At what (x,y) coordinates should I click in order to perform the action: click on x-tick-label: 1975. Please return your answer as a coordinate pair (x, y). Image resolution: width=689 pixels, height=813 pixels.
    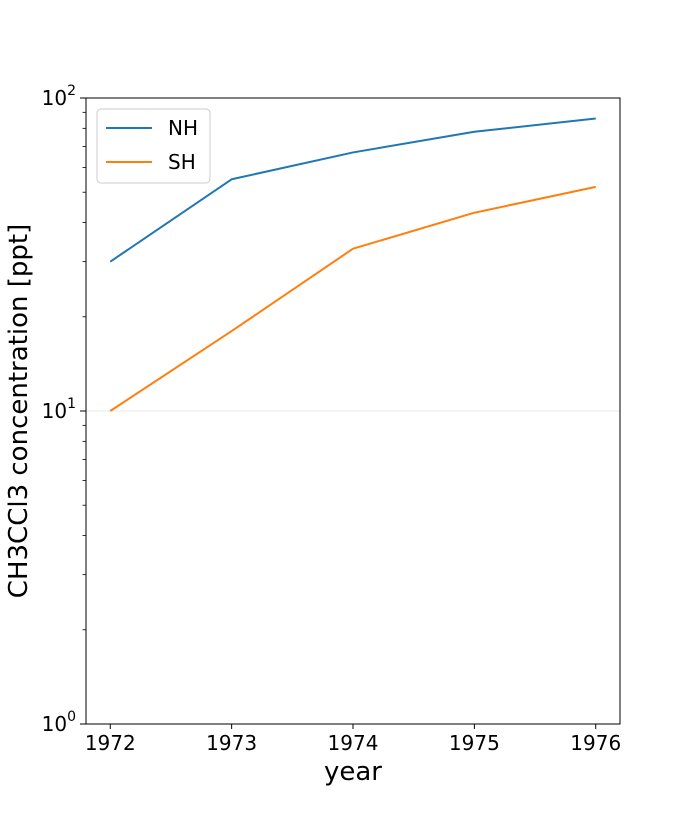
    Looking at the image, I should click on (474, 743).